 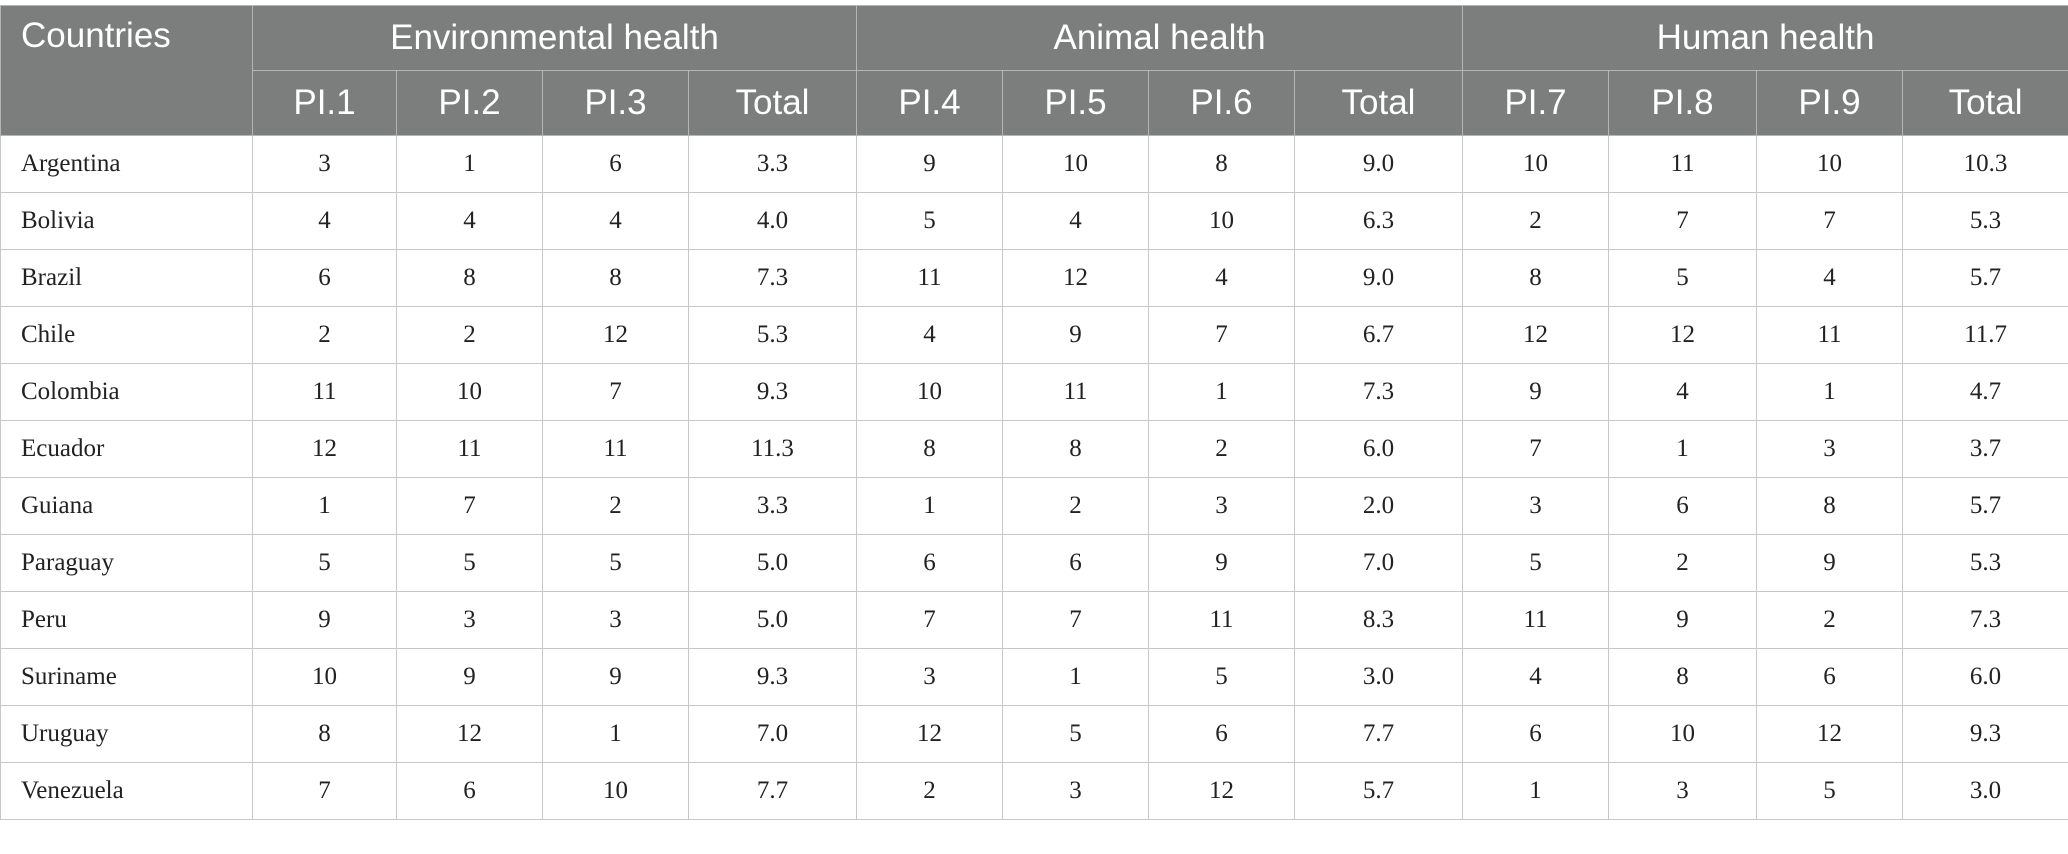 What do you see at coordinates (126, 563) in the screenshot?
I see `country-cell: Paraguay` at bounding box center [126, 563].